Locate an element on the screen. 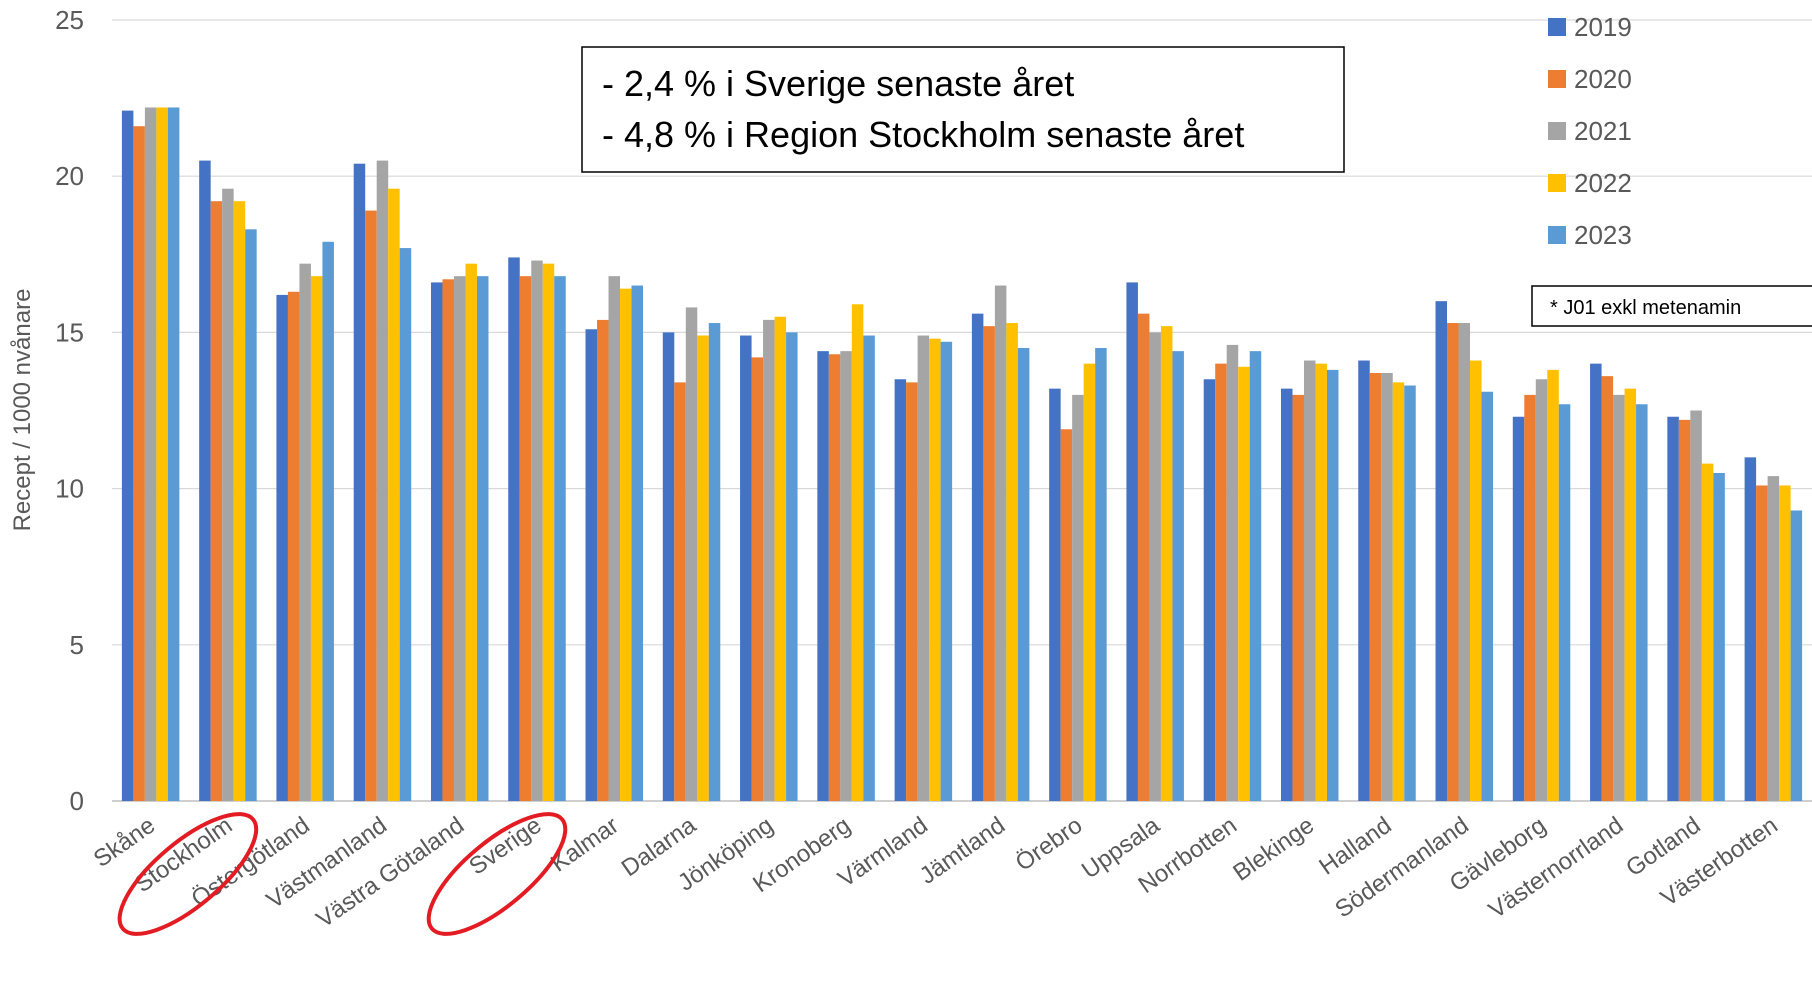  legend-swatch-2023 is located at coordinates (1557, 235).